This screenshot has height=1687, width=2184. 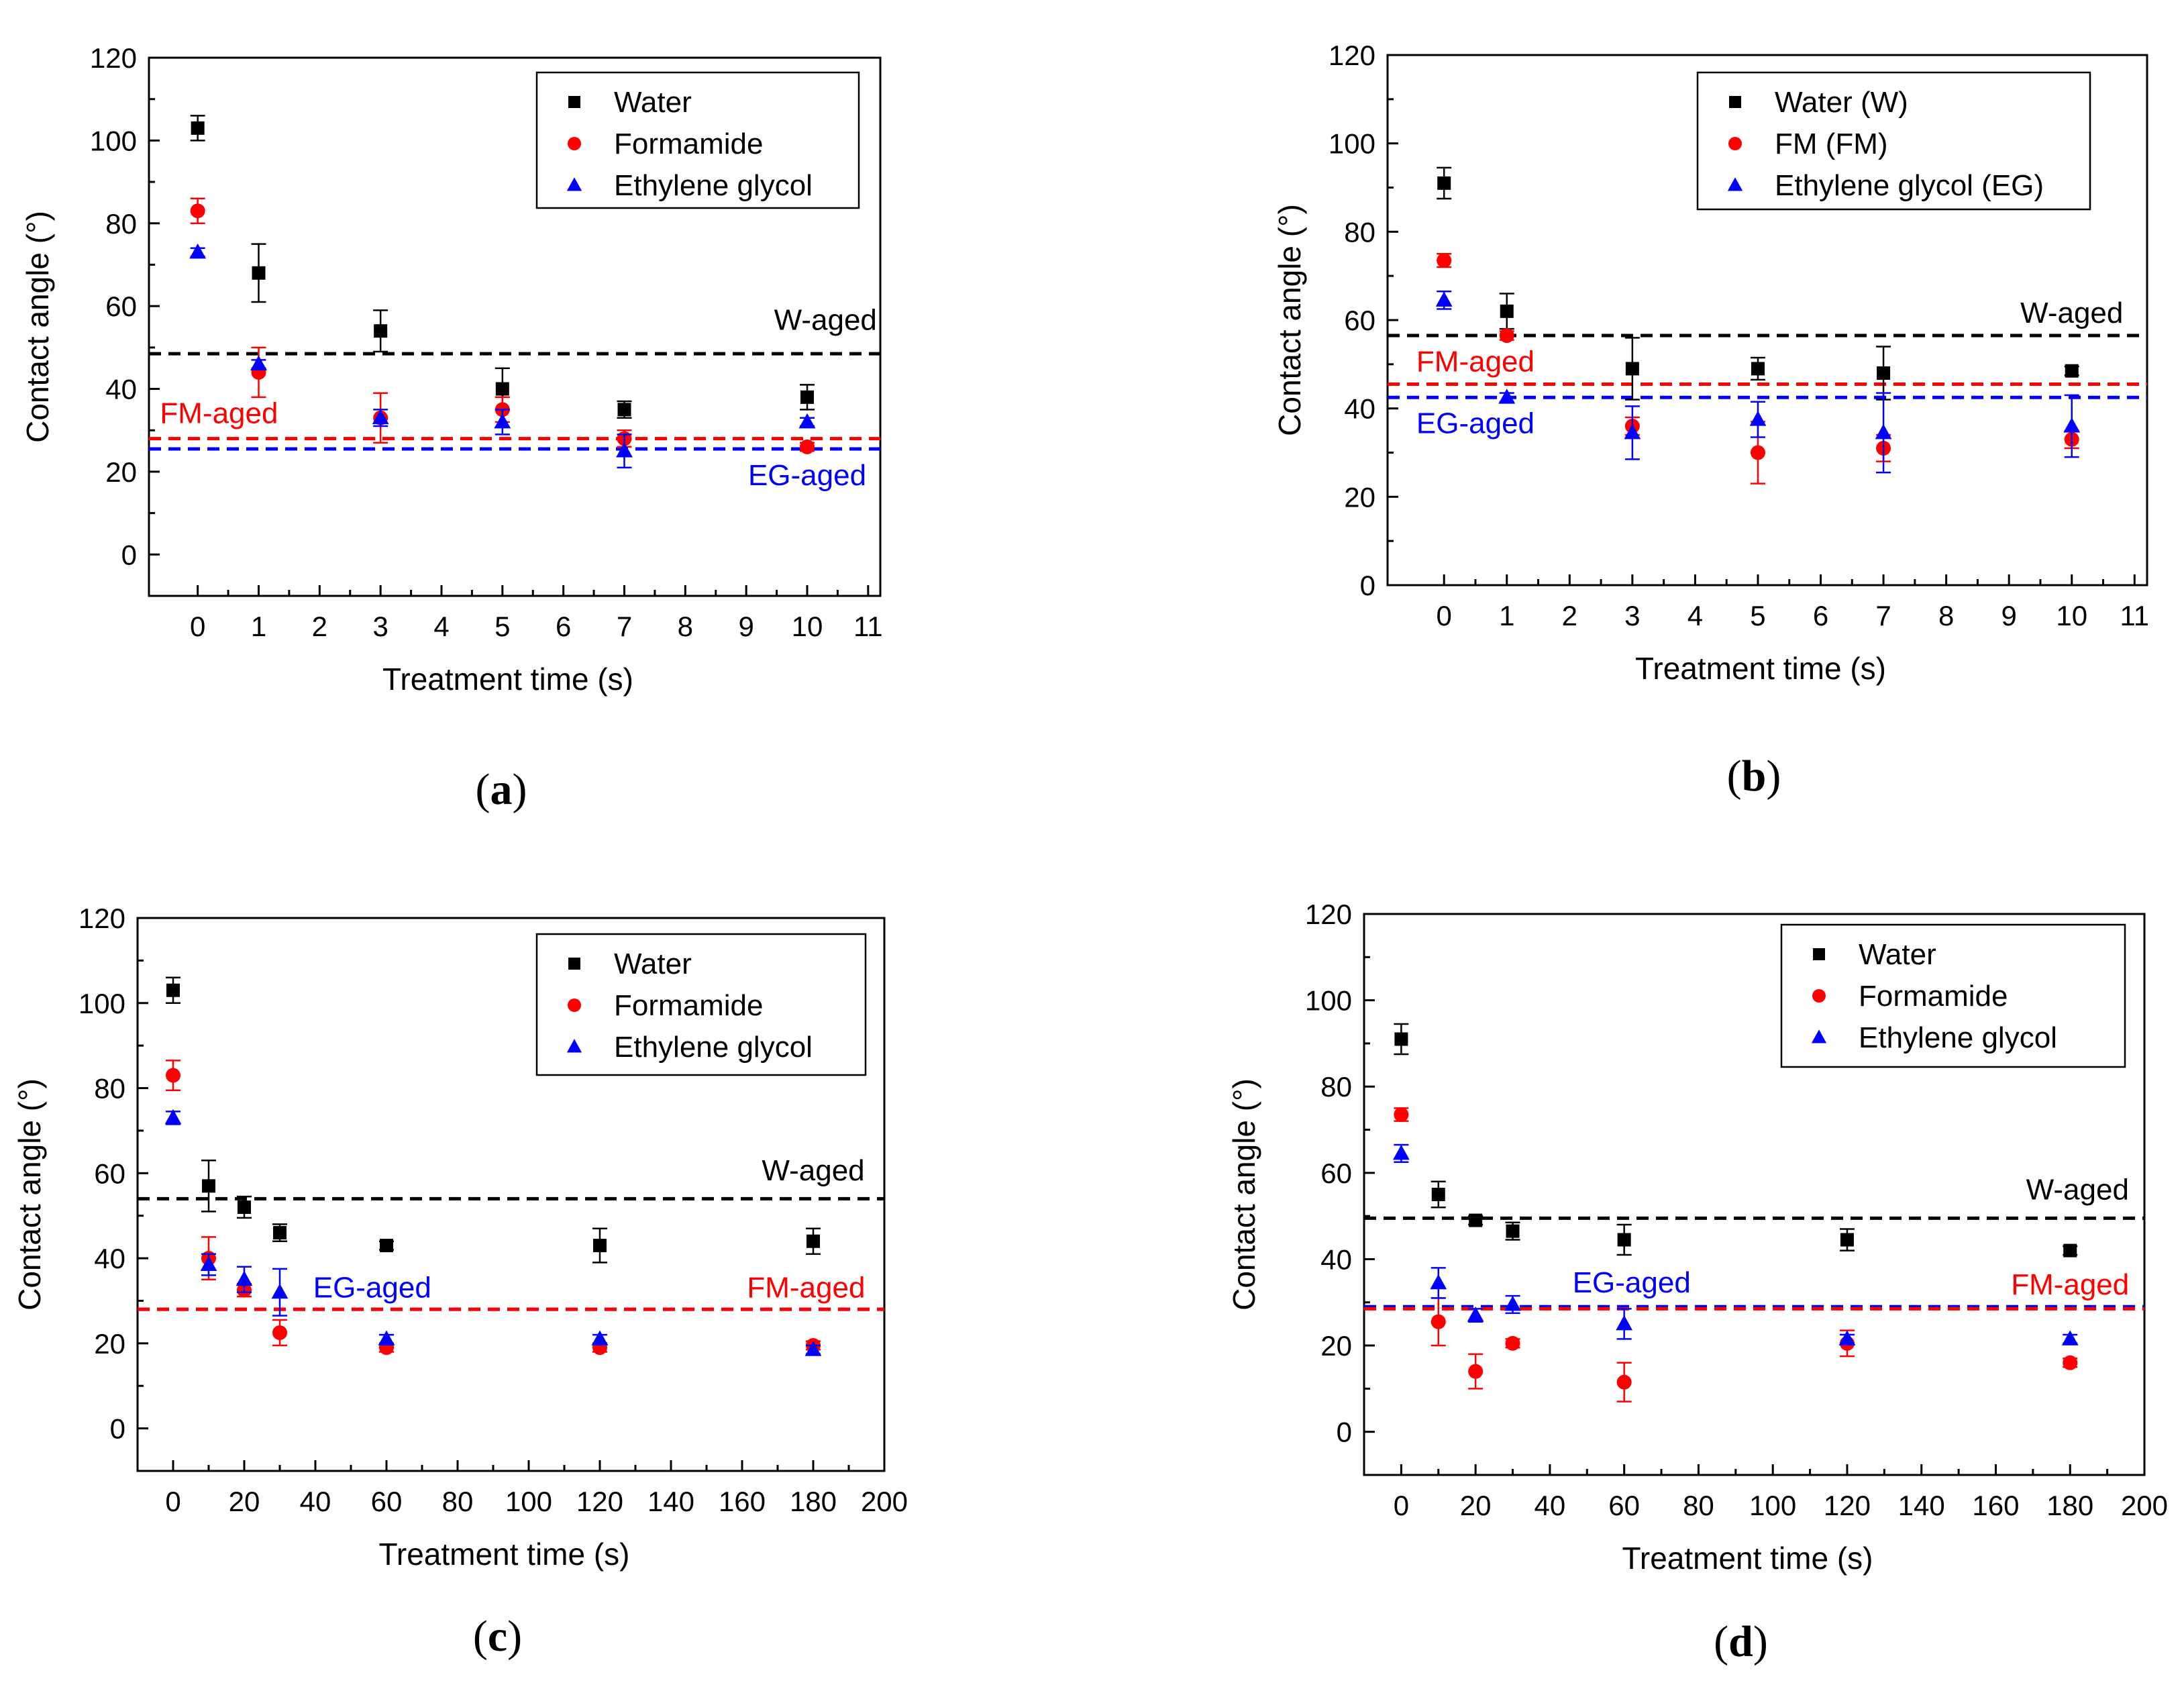 I want to click on x-tick-label: 8, so click(x=1946, y=615).